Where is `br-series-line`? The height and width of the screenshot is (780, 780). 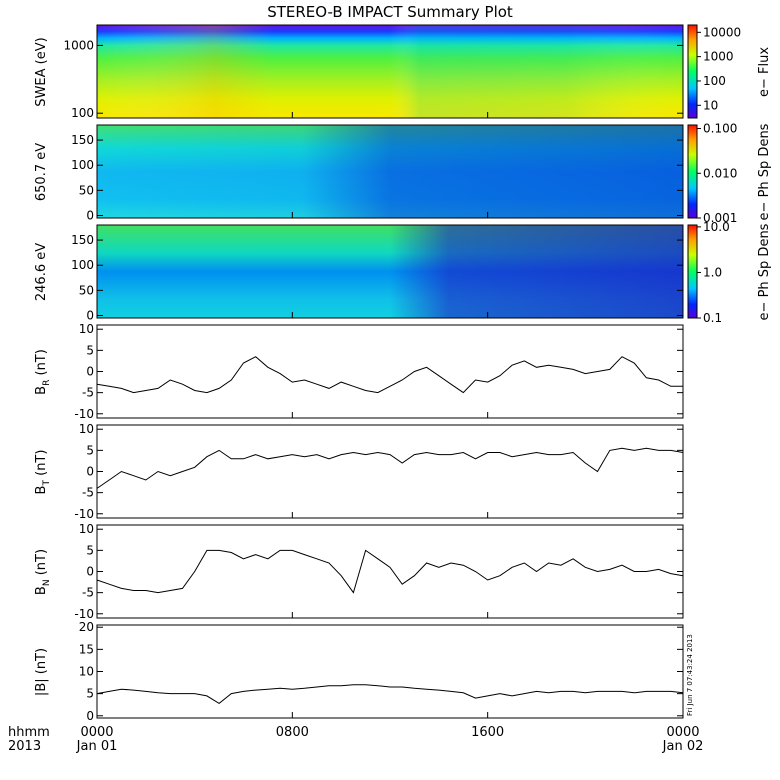
br-series-line is located at coordinates (389, 375).